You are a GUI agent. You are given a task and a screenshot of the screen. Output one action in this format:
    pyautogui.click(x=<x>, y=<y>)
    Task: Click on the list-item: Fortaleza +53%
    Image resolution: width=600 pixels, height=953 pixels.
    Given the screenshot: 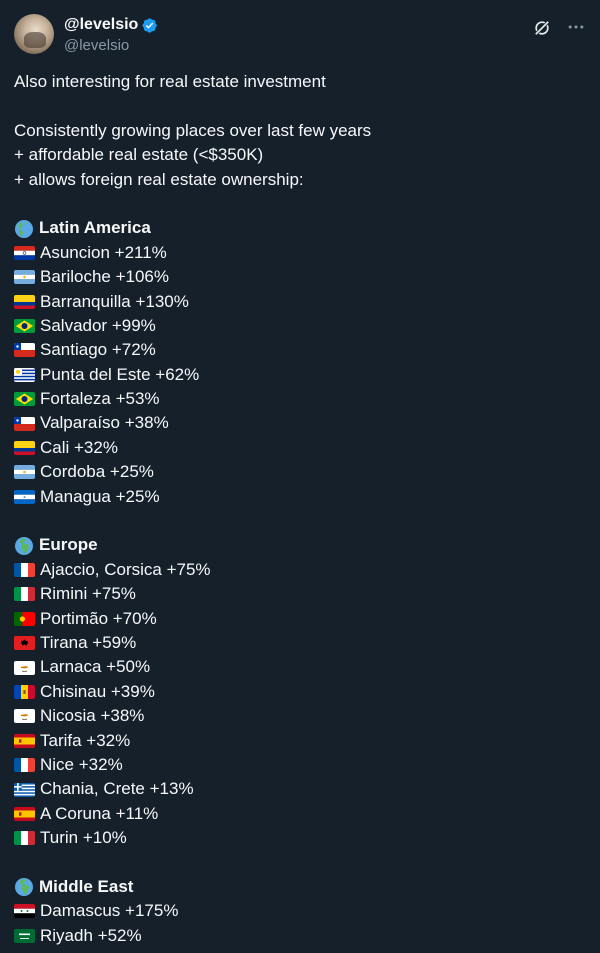 What is the action you would take?
    pyautogui.click(x=300, y=399)
    